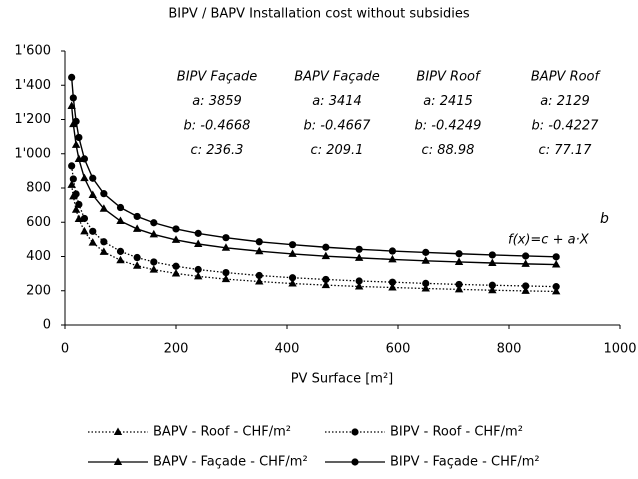 Image resolution: width=638 pixels, height=479 pixels. Describe the element at coordinates (398, 349) in the screenshot. I see `x-tick-label: 600` at that location.